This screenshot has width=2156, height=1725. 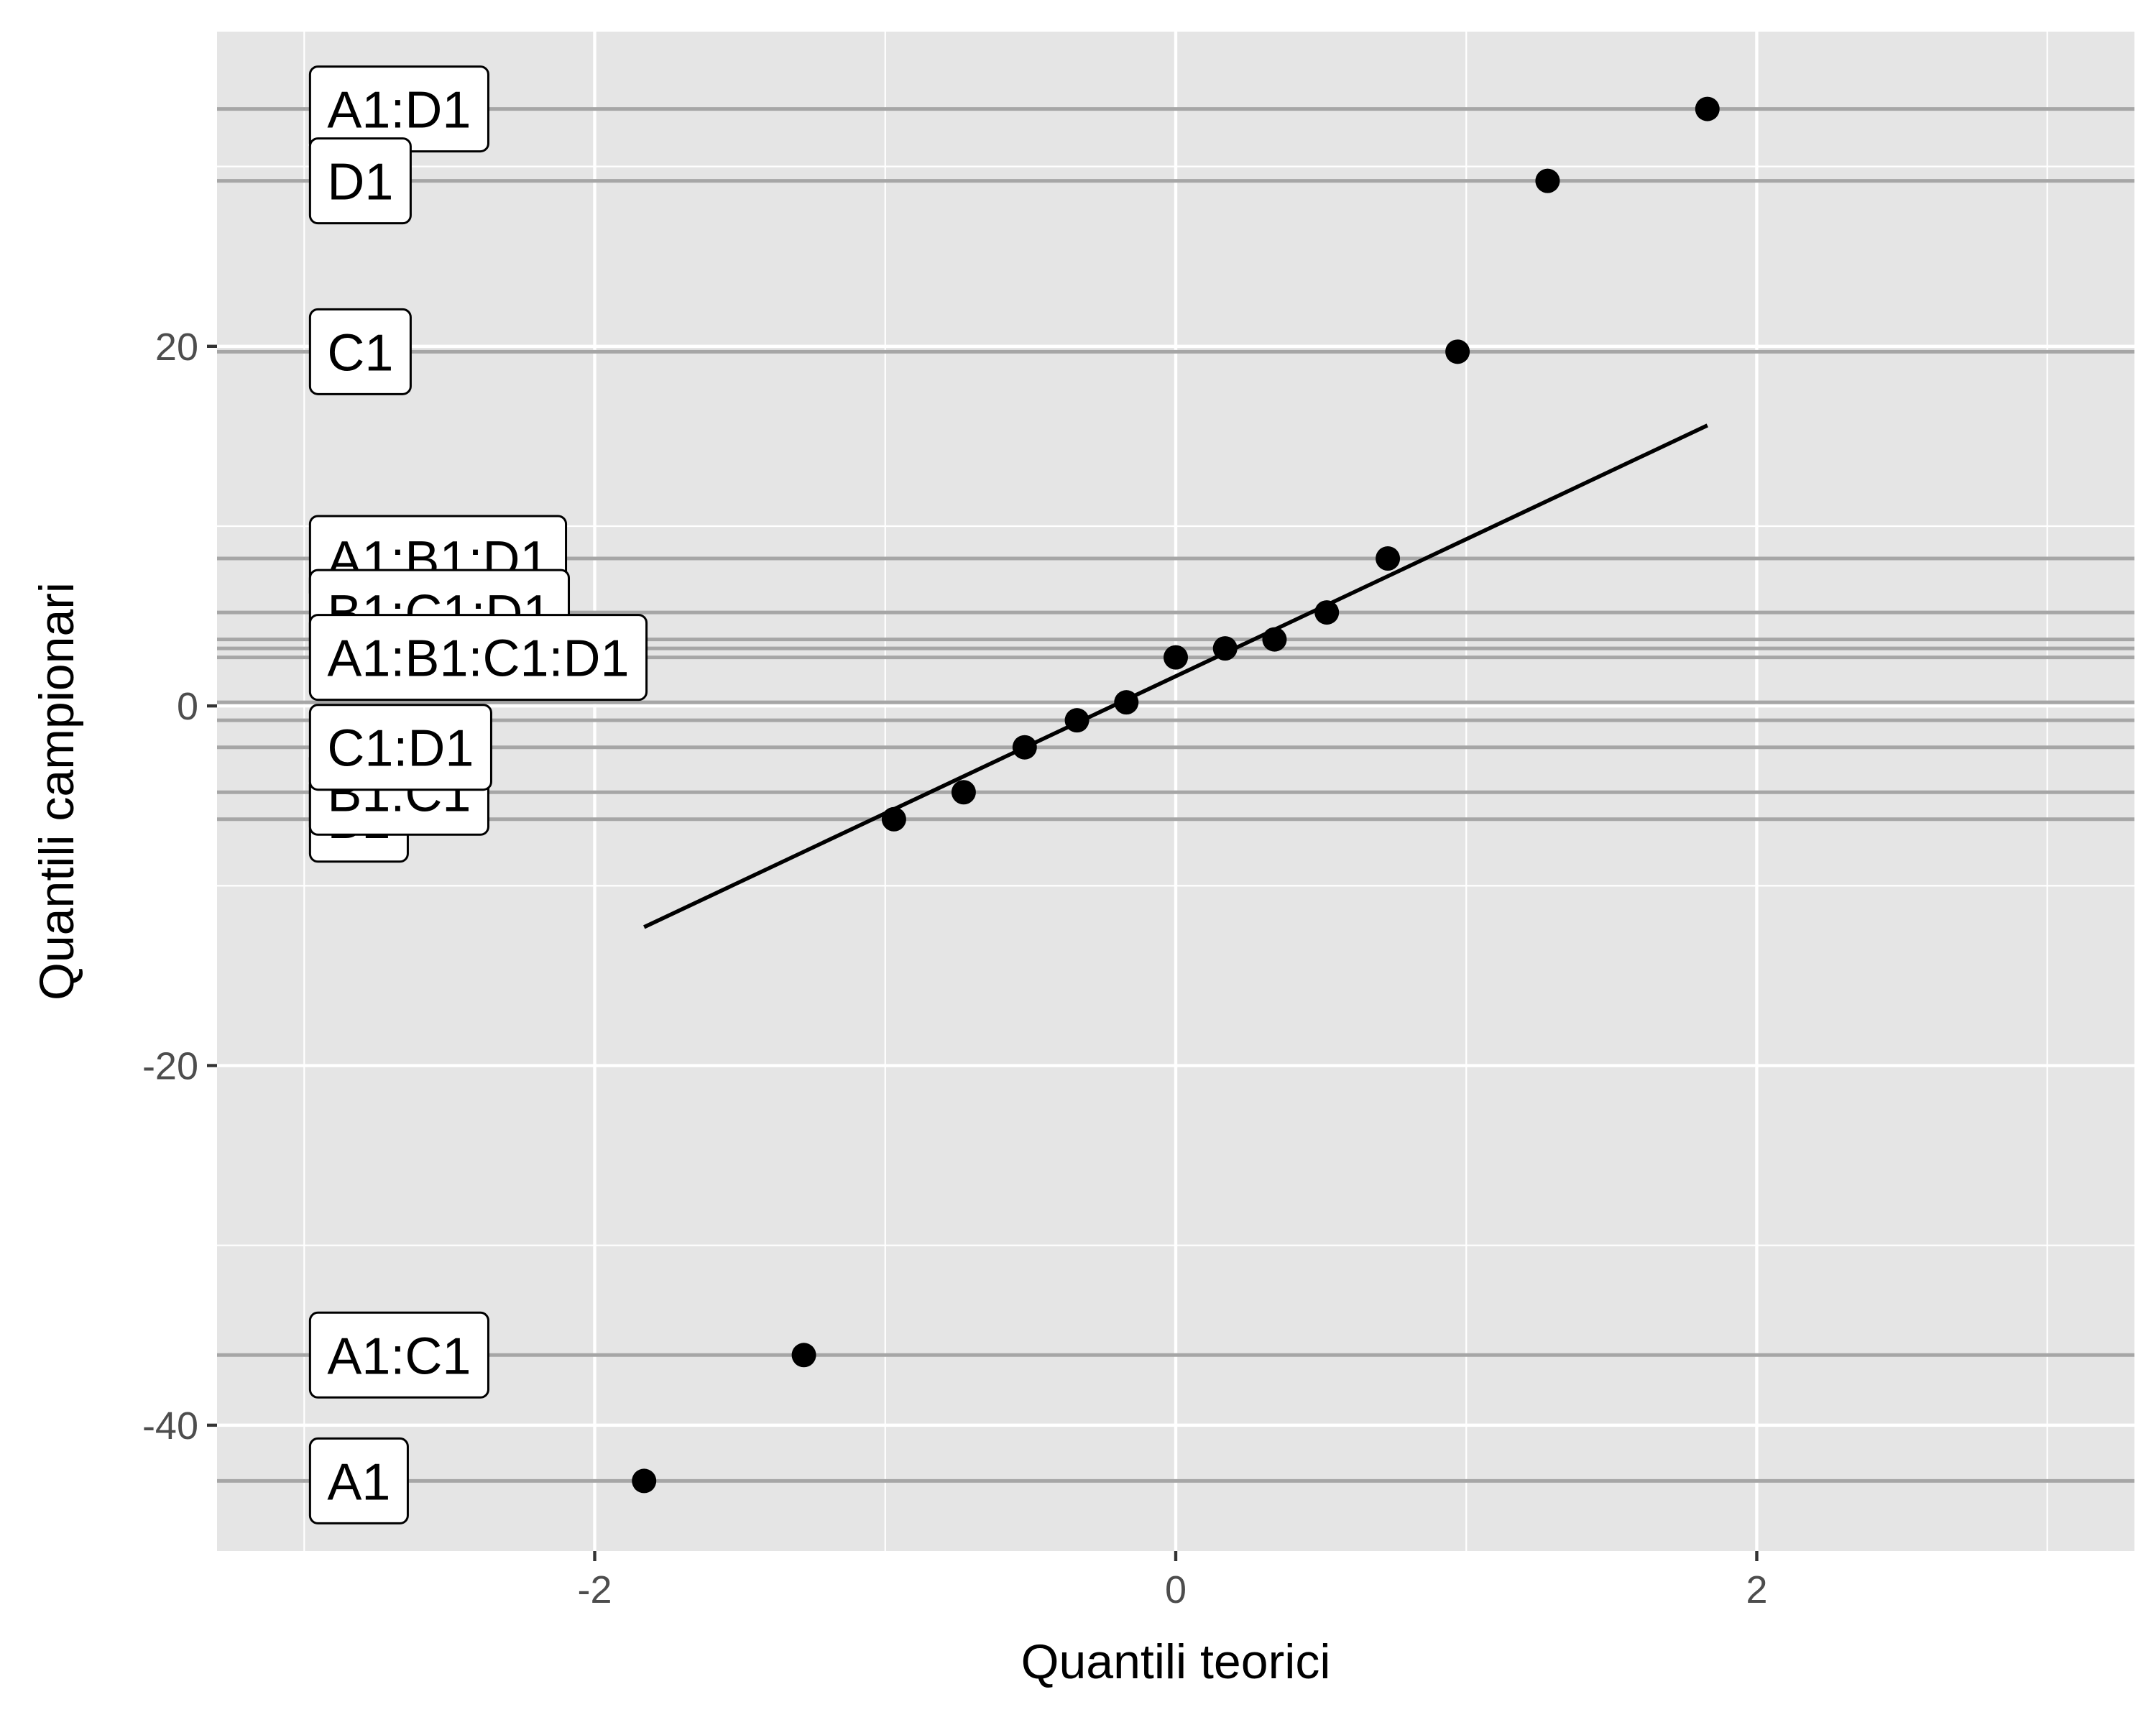 I want to click on x-tick-label: 2, so click(x=1757, y=1589).